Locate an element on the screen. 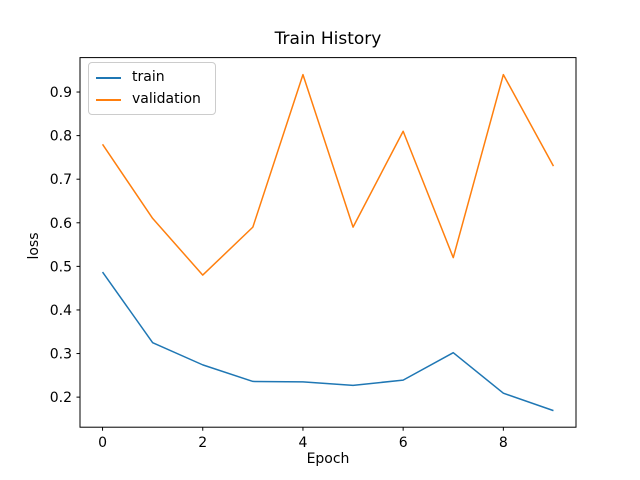 This screenshot has height=480, width=640. y-tick-label: 0.7 is located at coordinates (61, 180).